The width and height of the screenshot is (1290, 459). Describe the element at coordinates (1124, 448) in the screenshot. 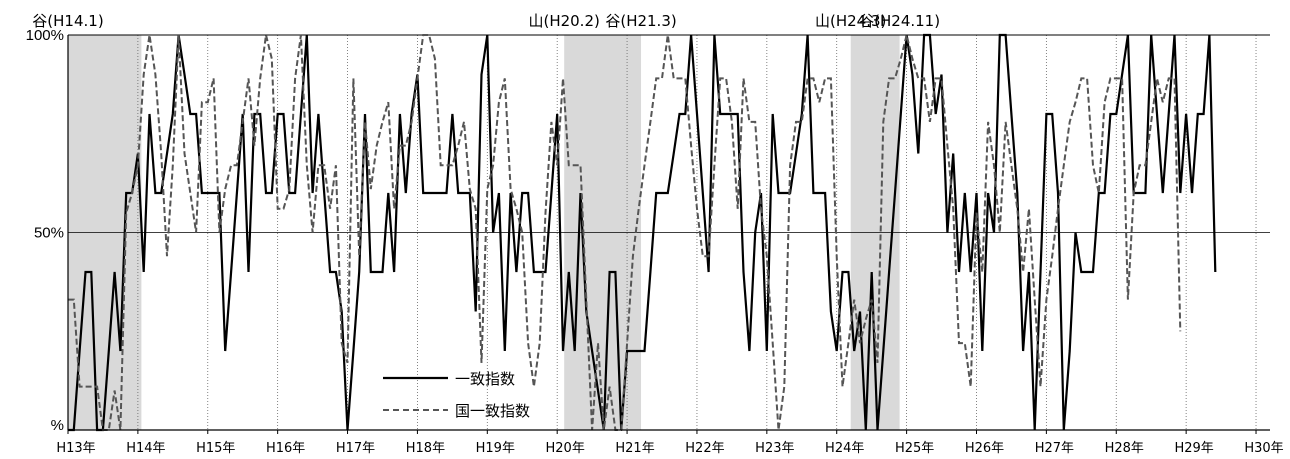

I see `x-tick-label: H28年` at that location.